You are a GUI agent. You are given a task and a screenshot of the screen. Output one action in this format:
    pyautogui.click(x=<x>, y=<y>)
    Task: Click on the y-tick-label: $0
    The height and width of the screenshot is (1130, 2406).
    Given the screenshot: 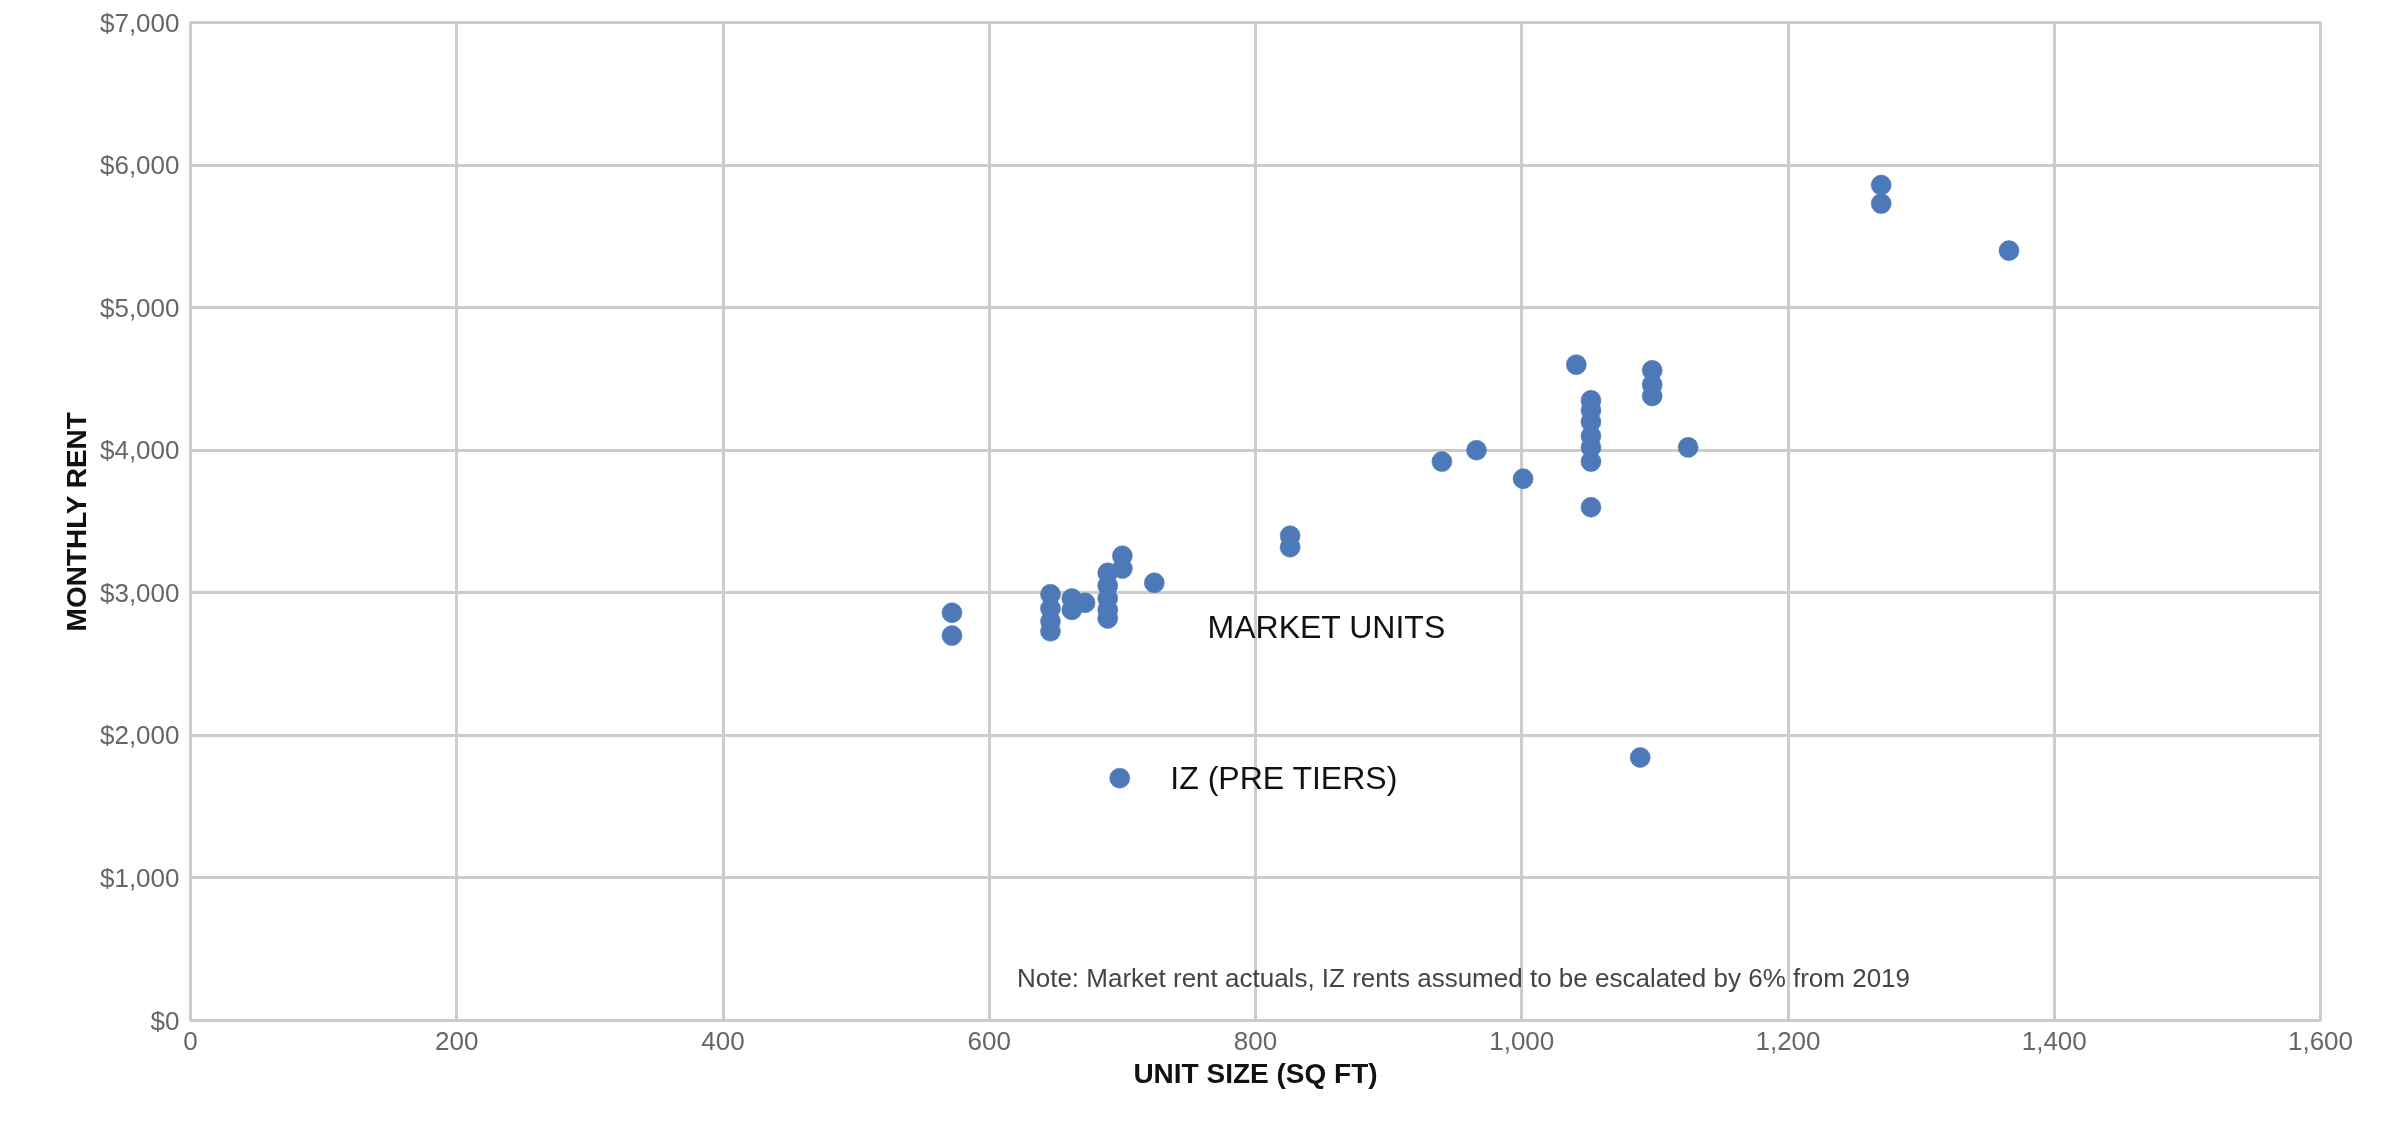 What is the action you would take?
    pyautogui.click(x=165, y=1020)
    